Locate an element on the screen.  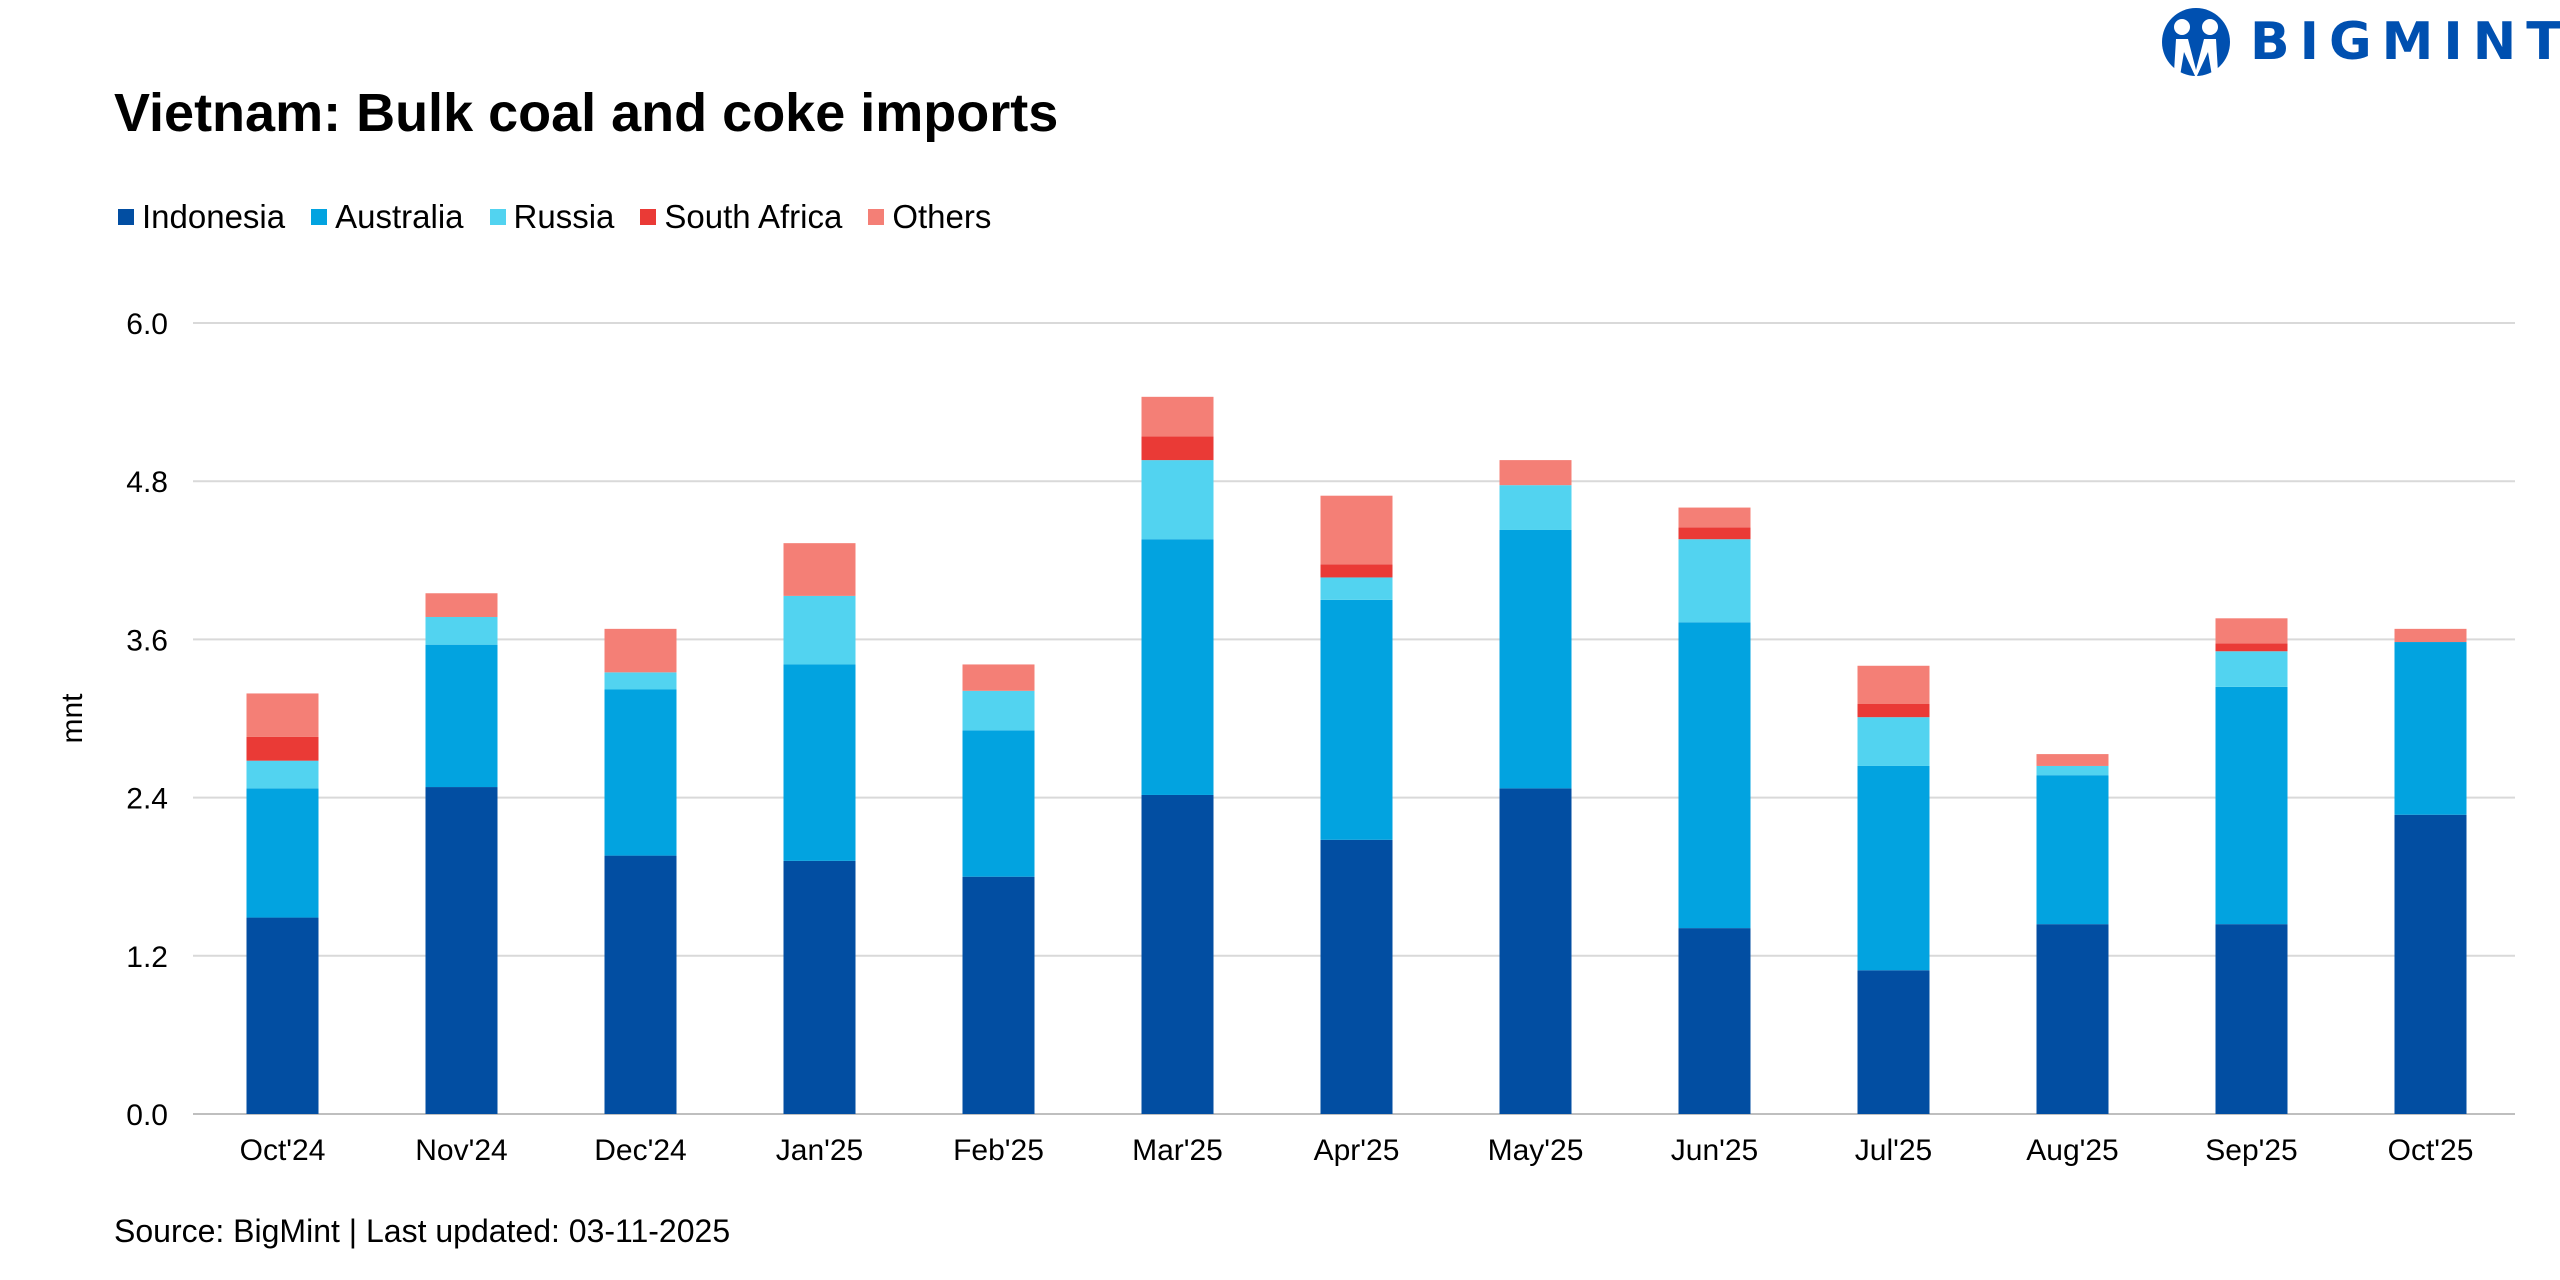
legend-item-indonesia: Indonesia is located at coordinates (201, 217).